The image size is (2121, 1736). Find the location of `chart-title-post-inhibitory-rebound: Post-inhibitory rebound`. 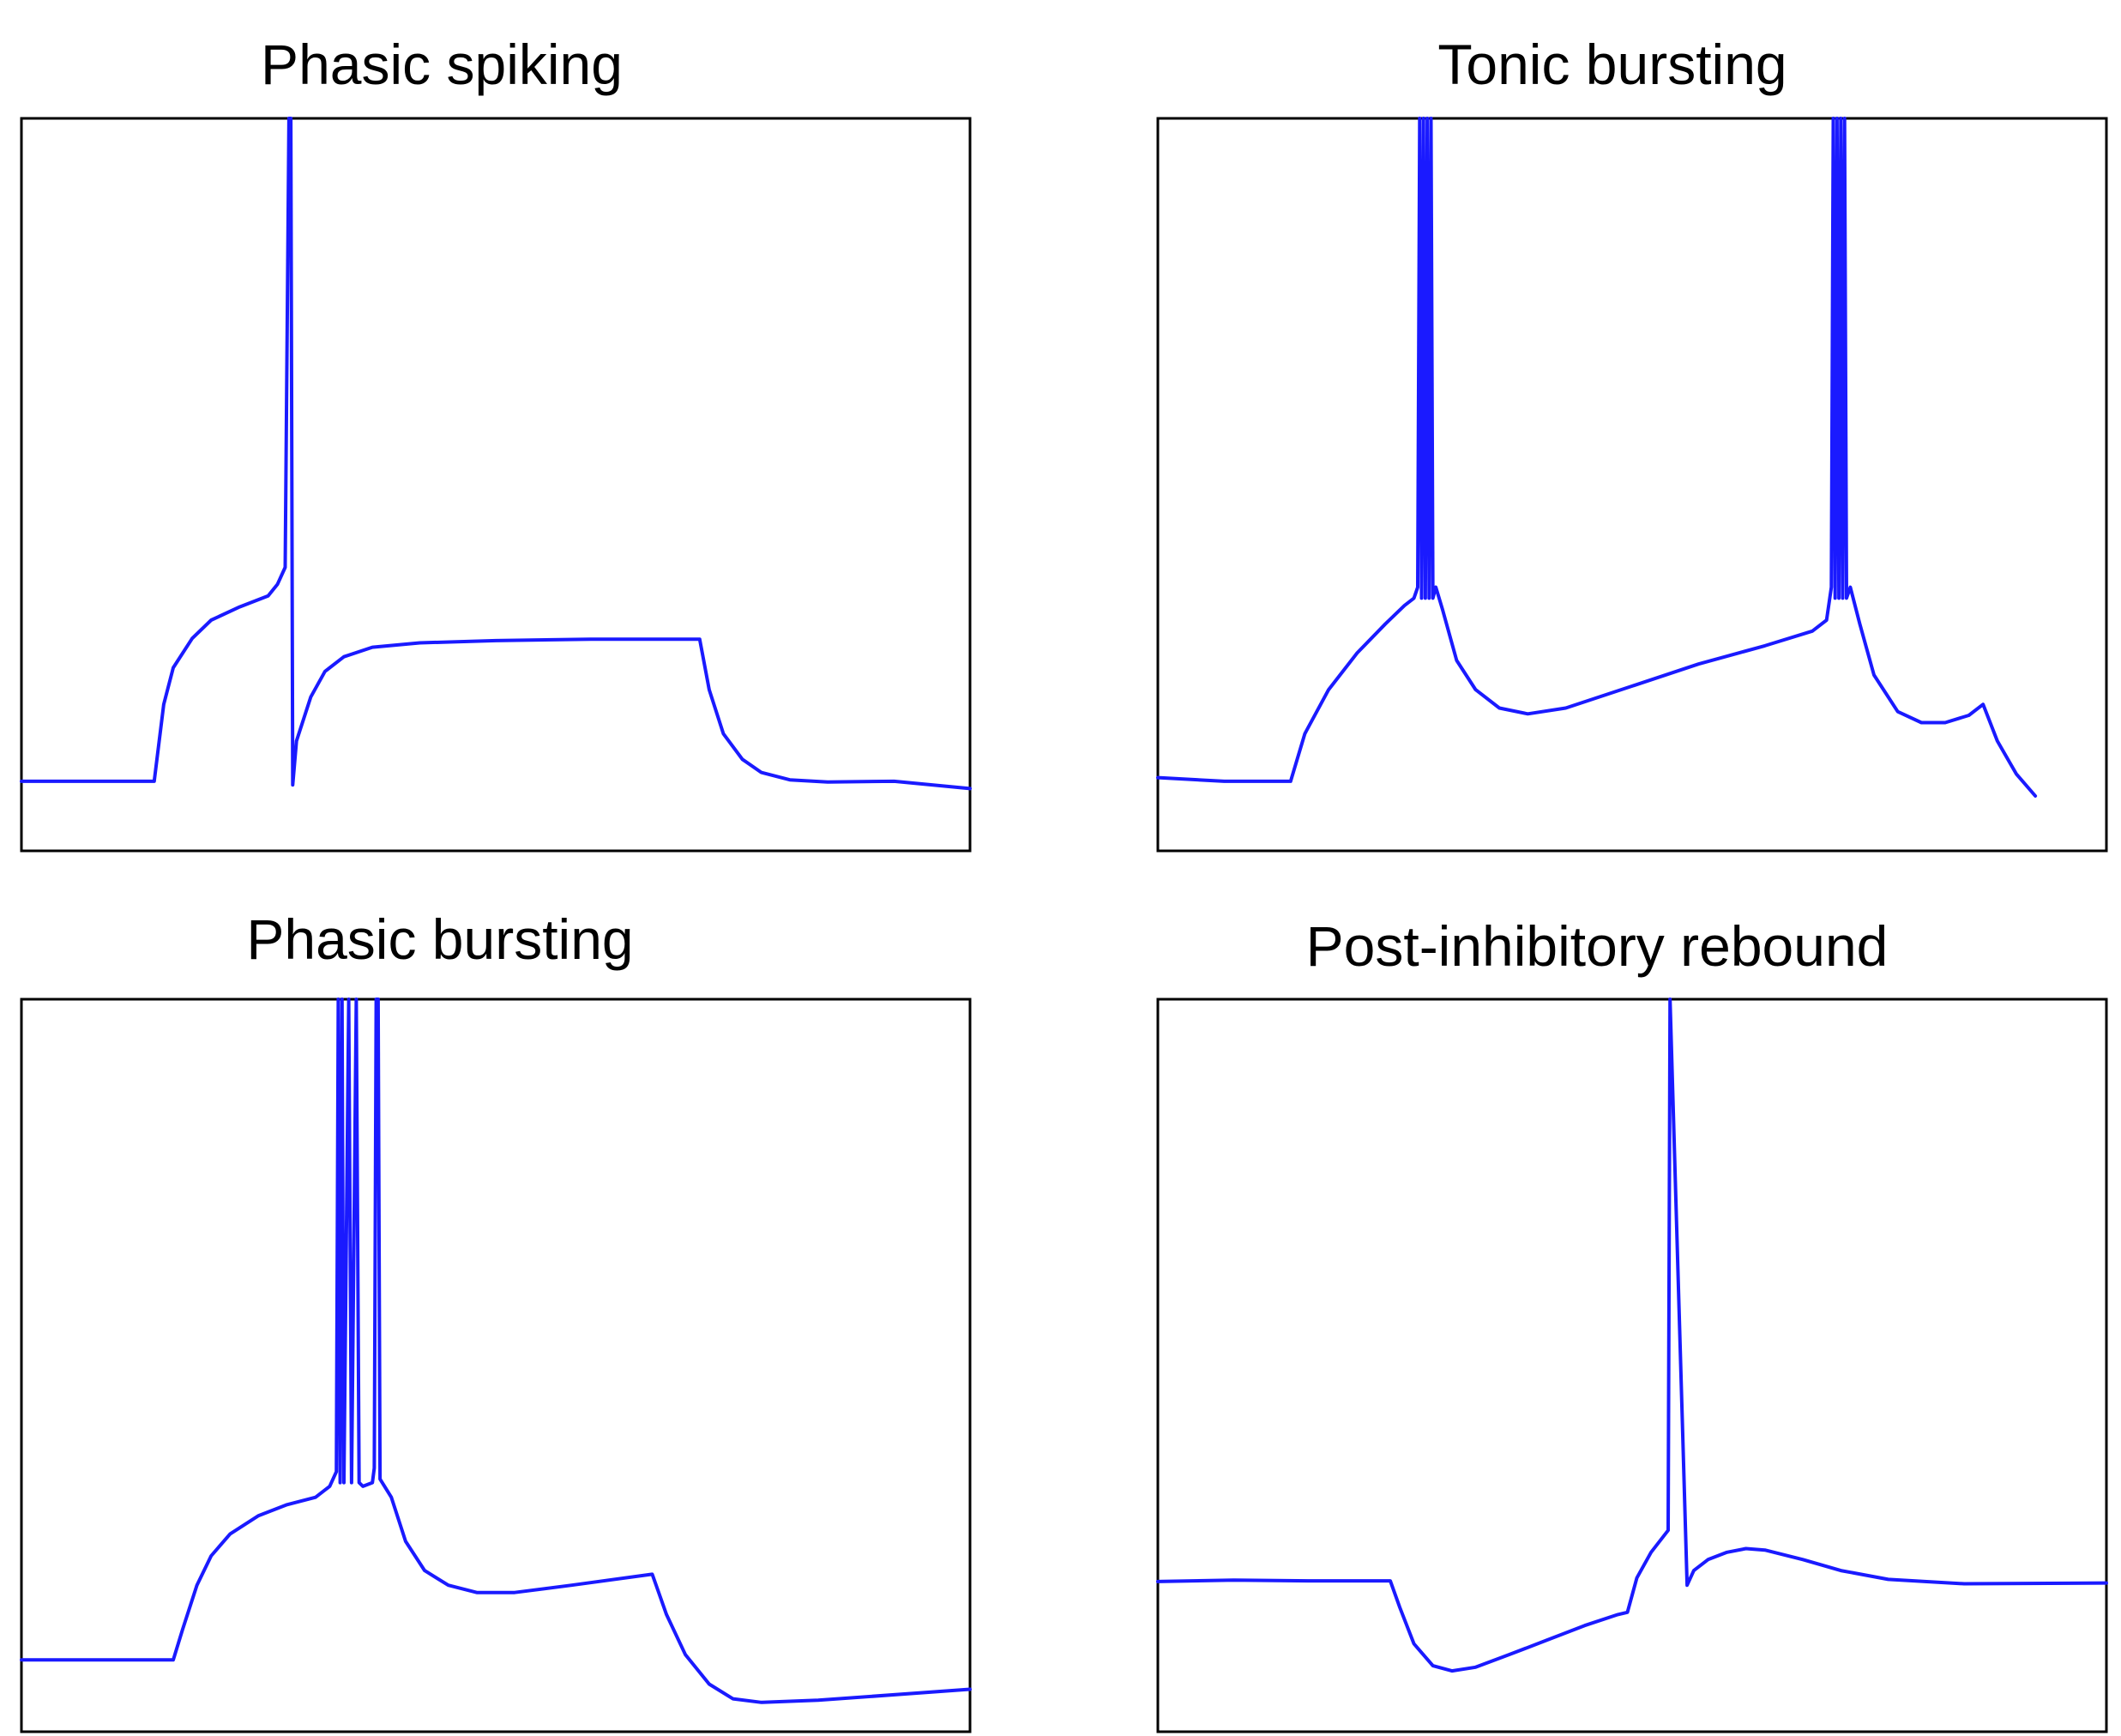

chart-title-post-inhibitory-rebound: Post-inhibitory rebound is located at coordinates (1597, 946).